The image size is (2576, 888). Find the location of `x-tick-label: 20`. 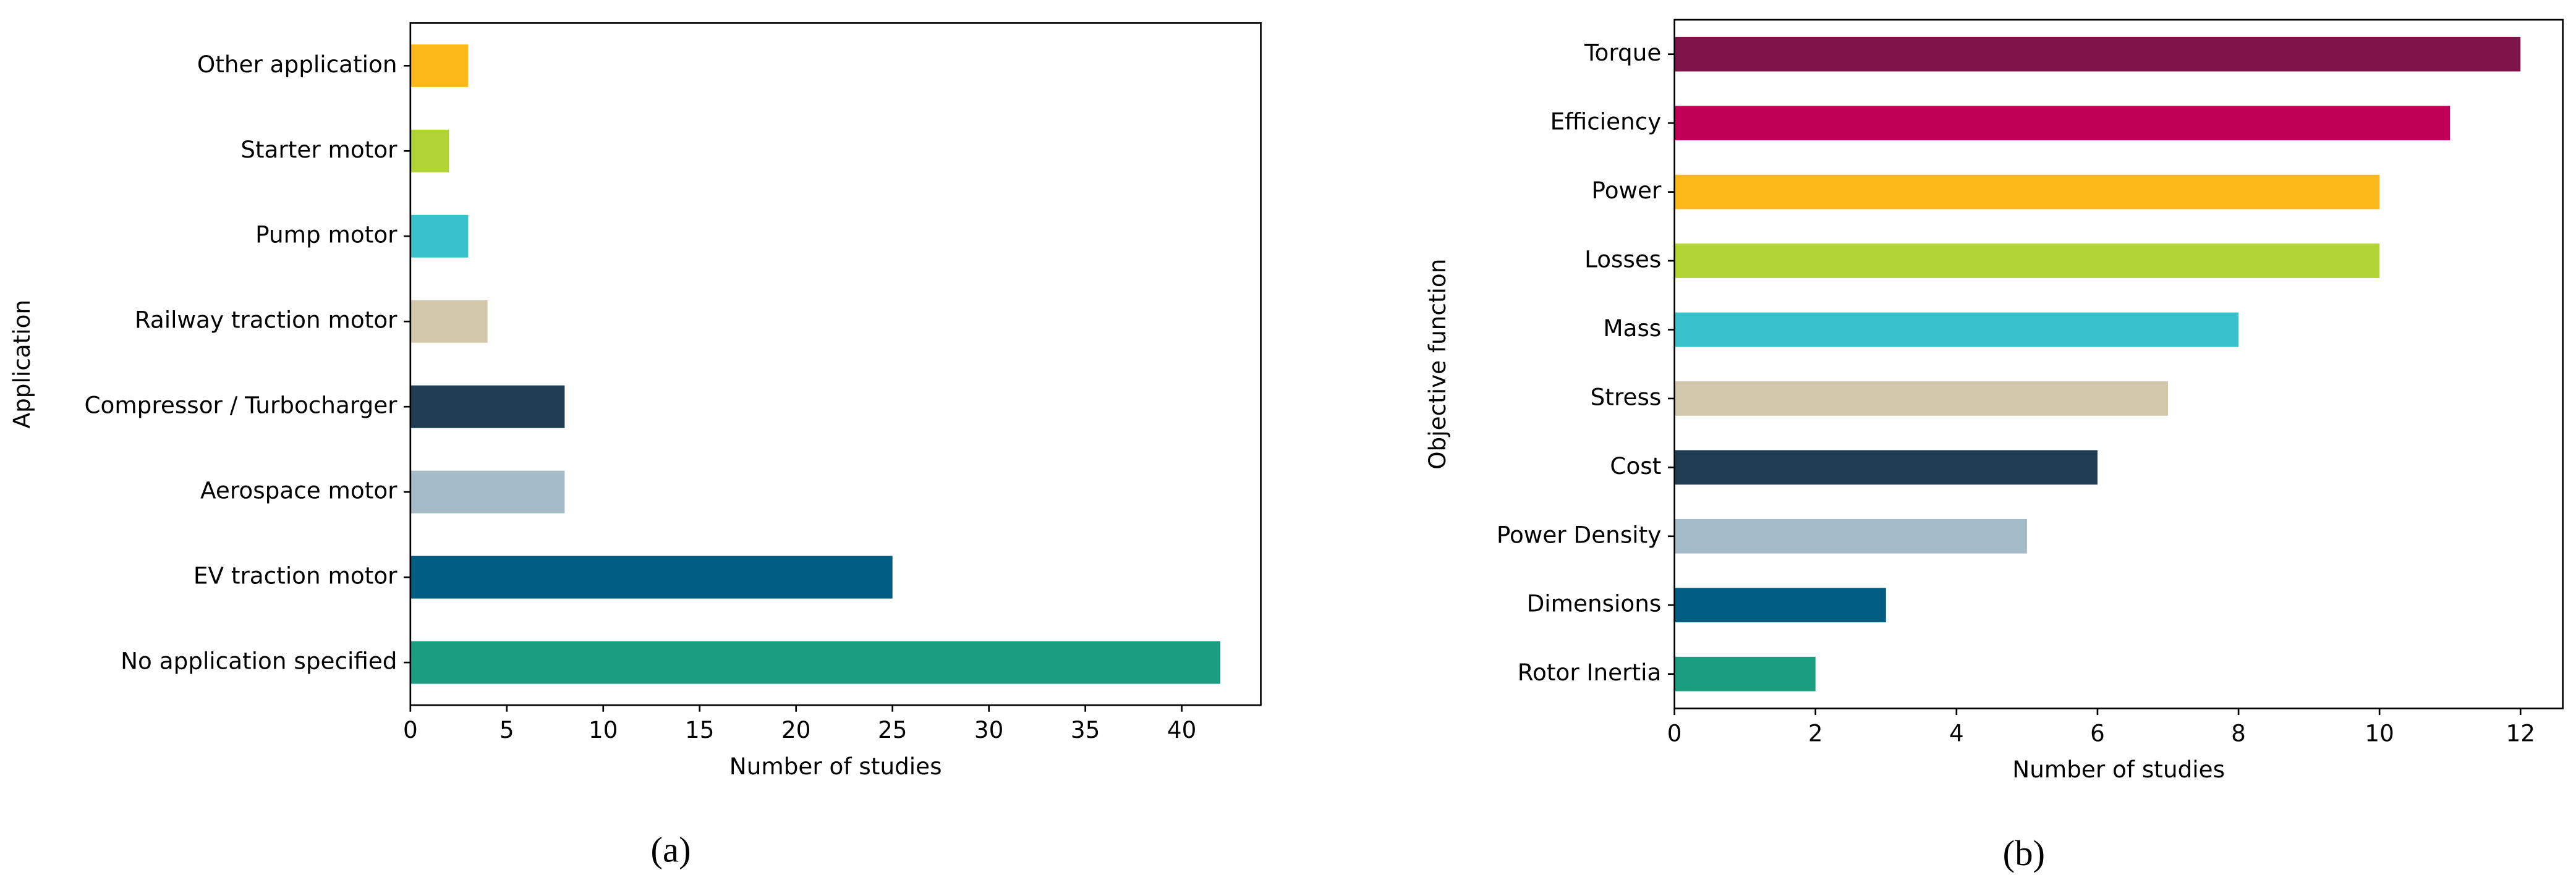

x-tick-label: 20 is located at coordinates (795, 729).